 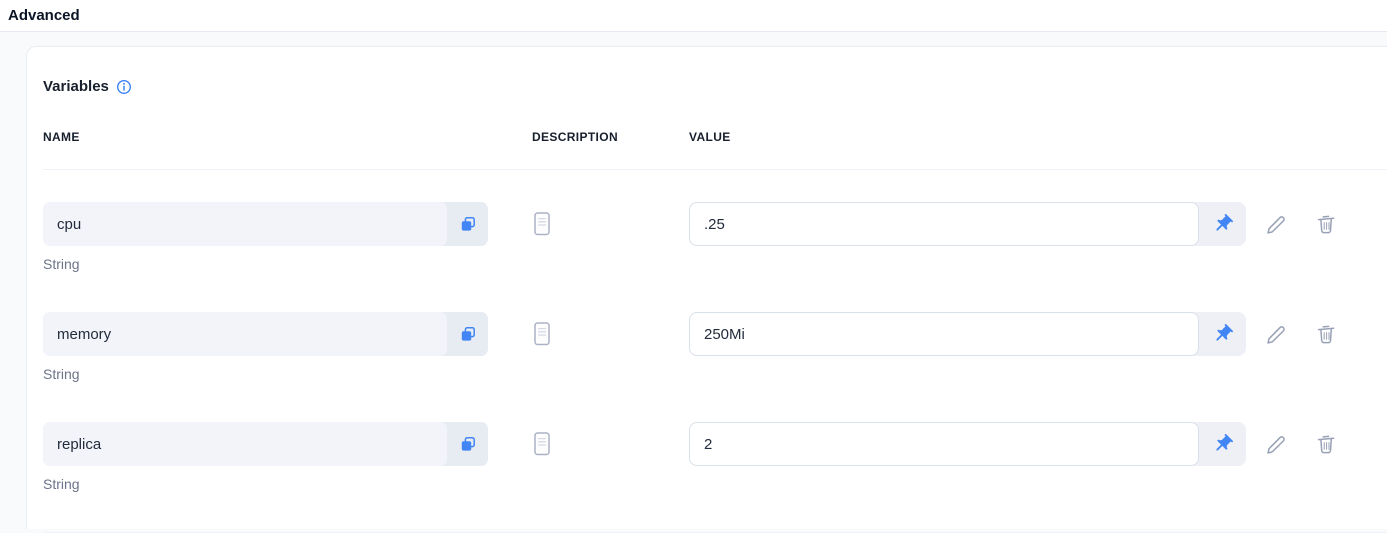 I want to click on page-title: Advanced, so click(x=44, y=15).